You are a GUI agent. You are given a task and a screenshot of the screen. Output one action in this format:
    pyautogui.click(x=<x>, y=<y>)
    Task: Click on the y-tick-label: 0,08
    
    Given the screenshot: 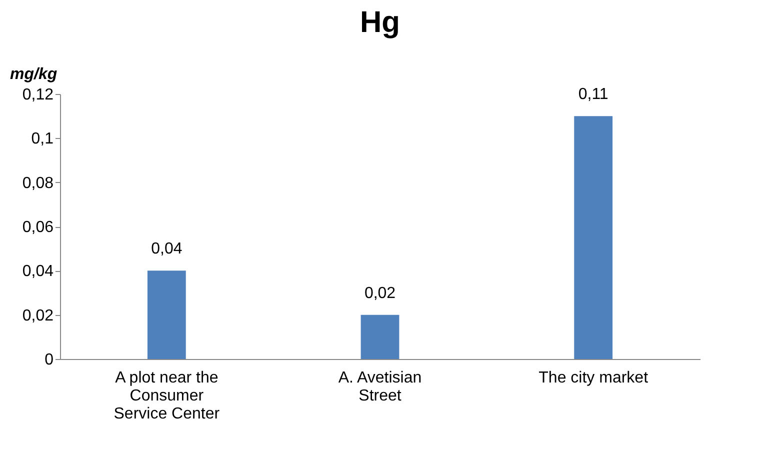 What is the action you would take?
    pyautogui.click(x=38, y=183)
    